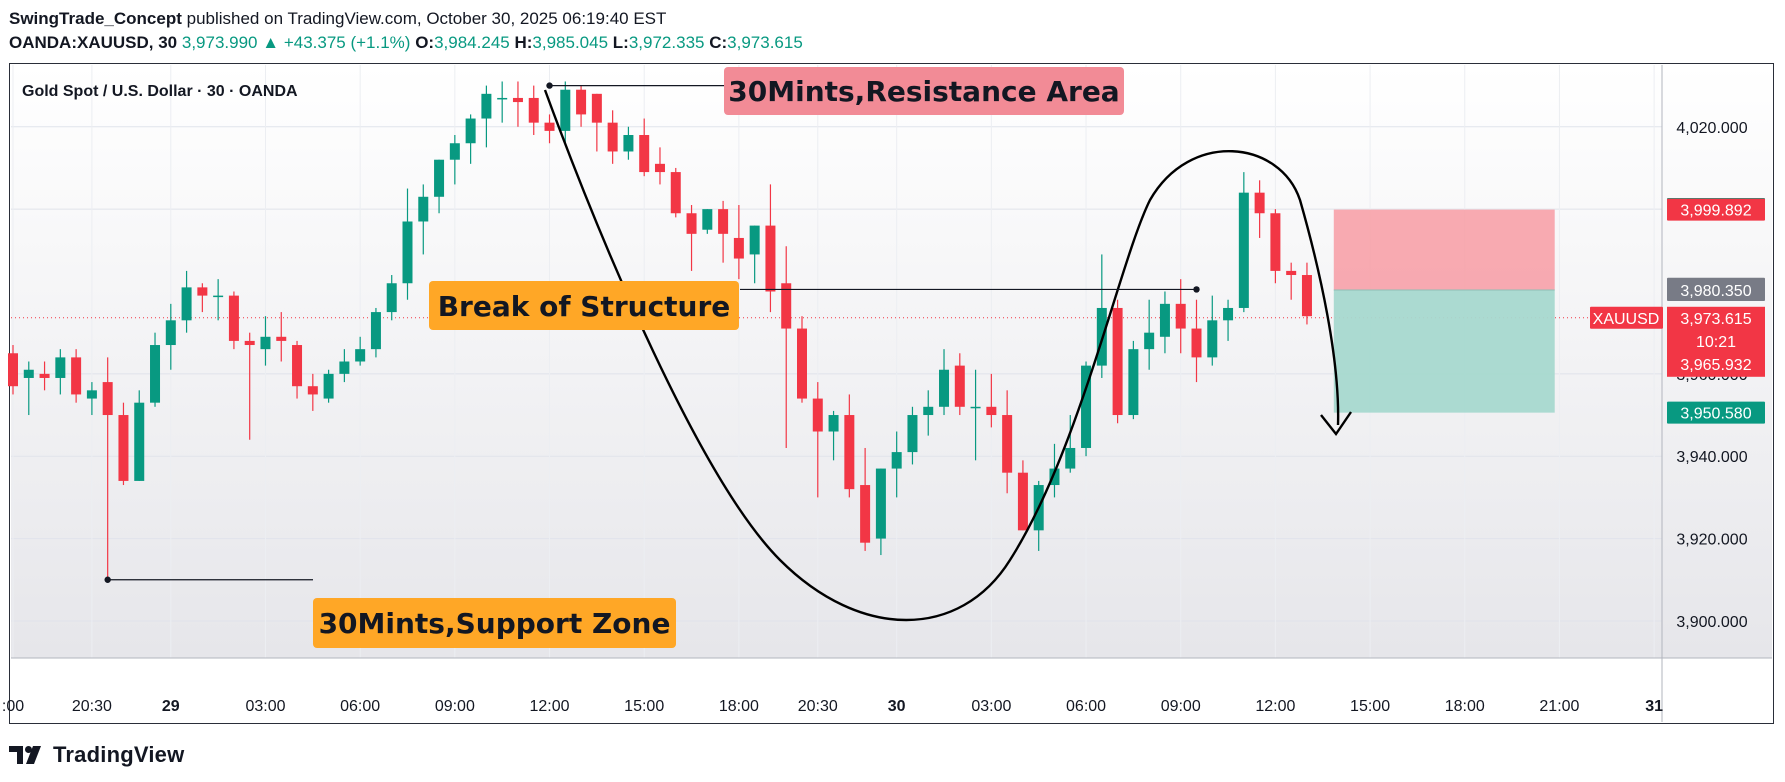 The width and height of the screenshot is (1785, 782). What do you see at coordinates (107, 579) in the screenshot?
I see `support-annotation-anchor` at bounding box center [107, 579].